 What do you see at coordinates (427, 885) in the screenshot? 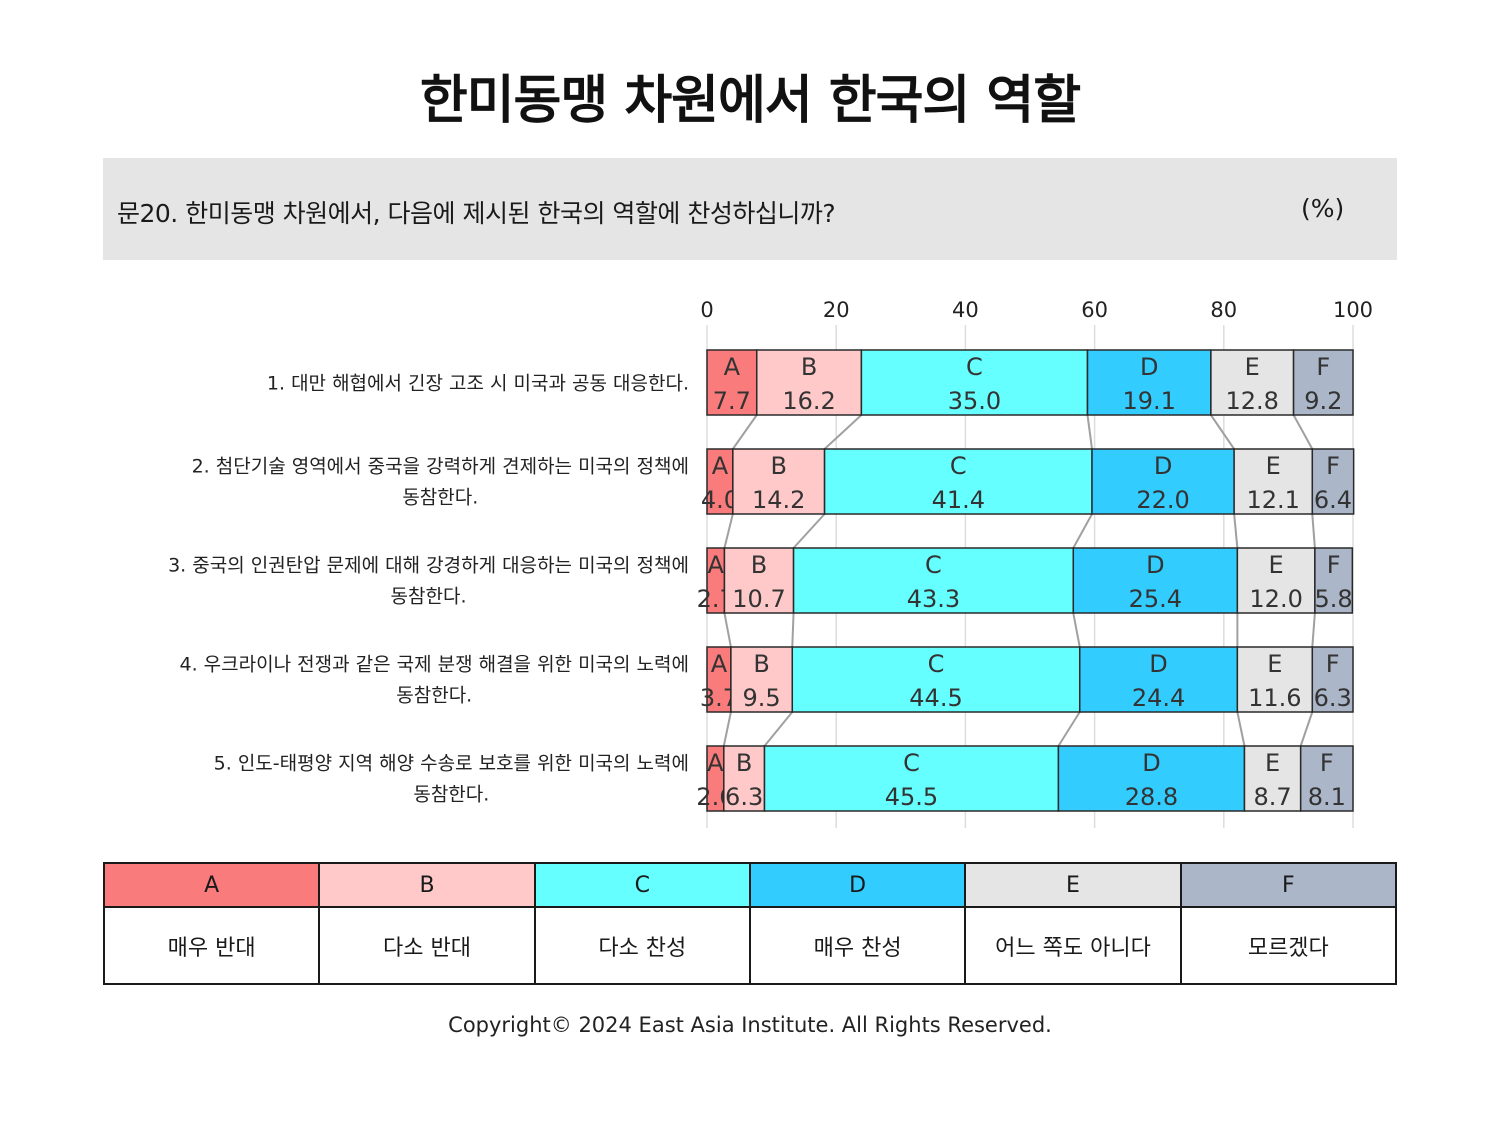
I see `legend-code-B: B` at bounding box center [427, 885].